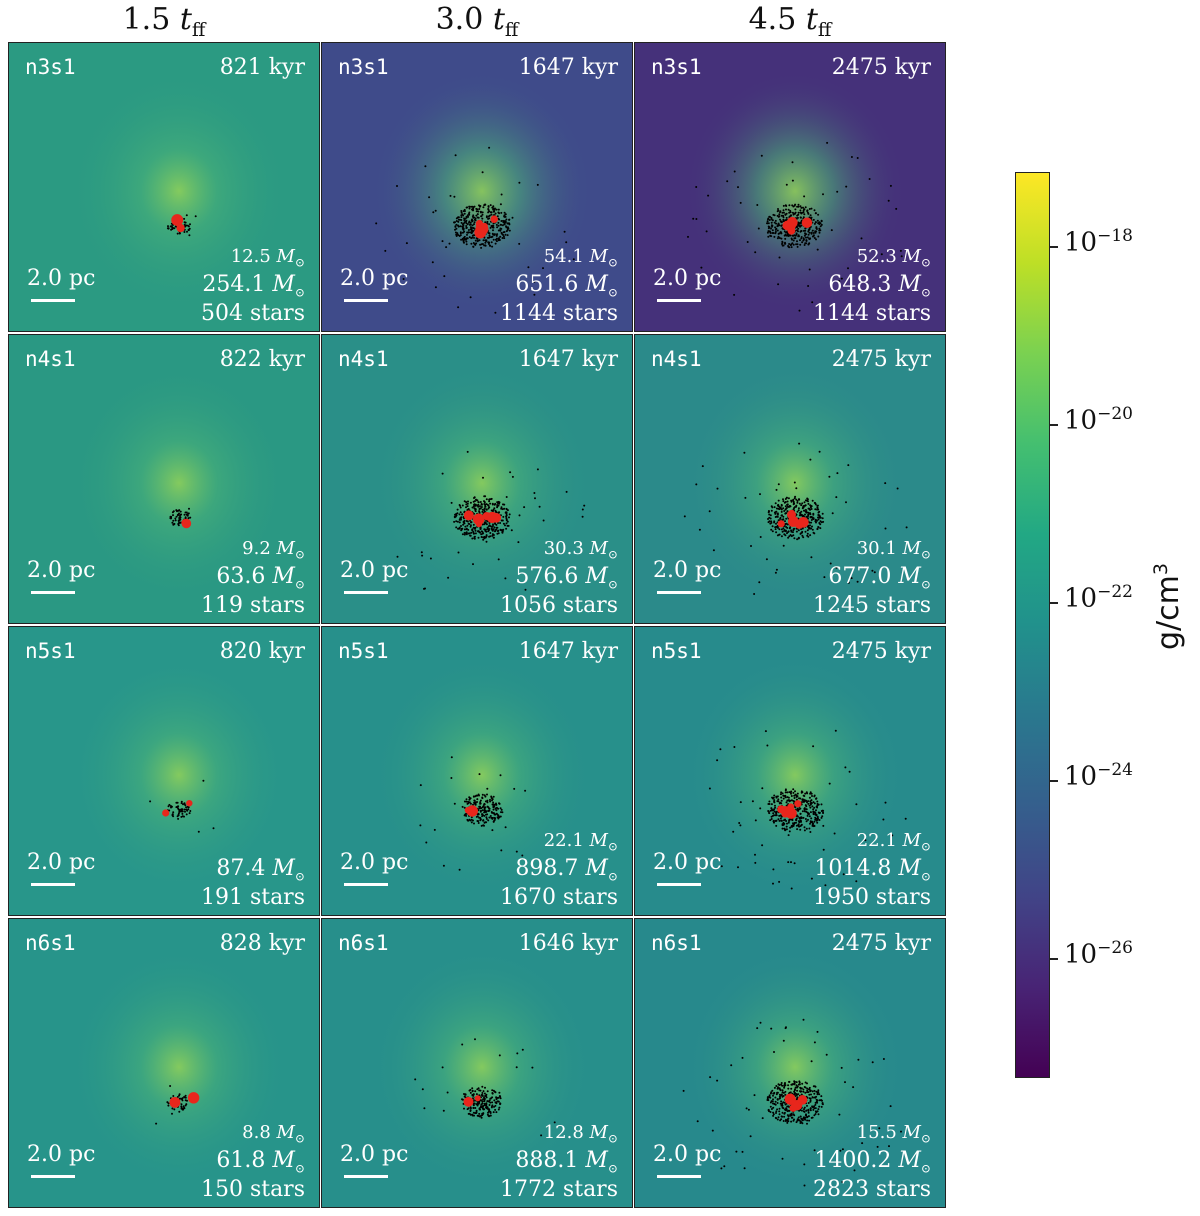  What do you see at coordinates (252, 605) in the screenshot?
I see `star-count: 119 stars` at bounding box center [252, 605].